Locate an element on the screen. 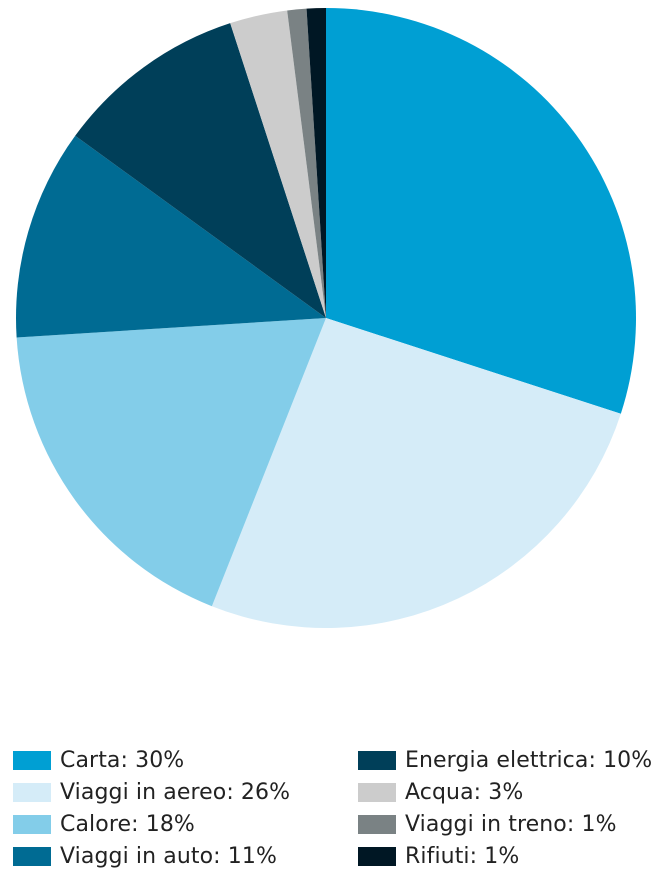  legend-item-viaggi-in-treno: Viaggi in treno: 1% is located at coordinates (505, 824).